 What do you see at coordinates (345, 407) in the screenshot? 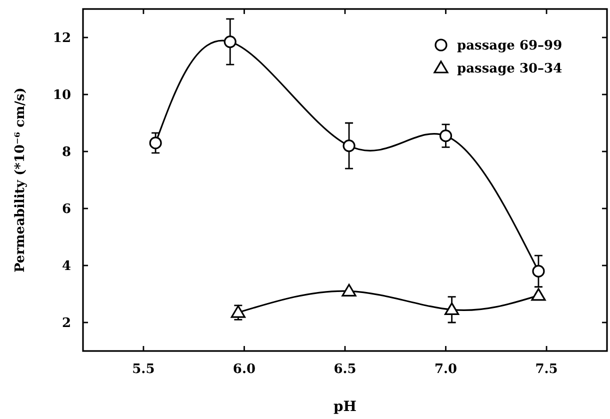
I see `x-axis-title: pH` at bounding box center [345, 407].